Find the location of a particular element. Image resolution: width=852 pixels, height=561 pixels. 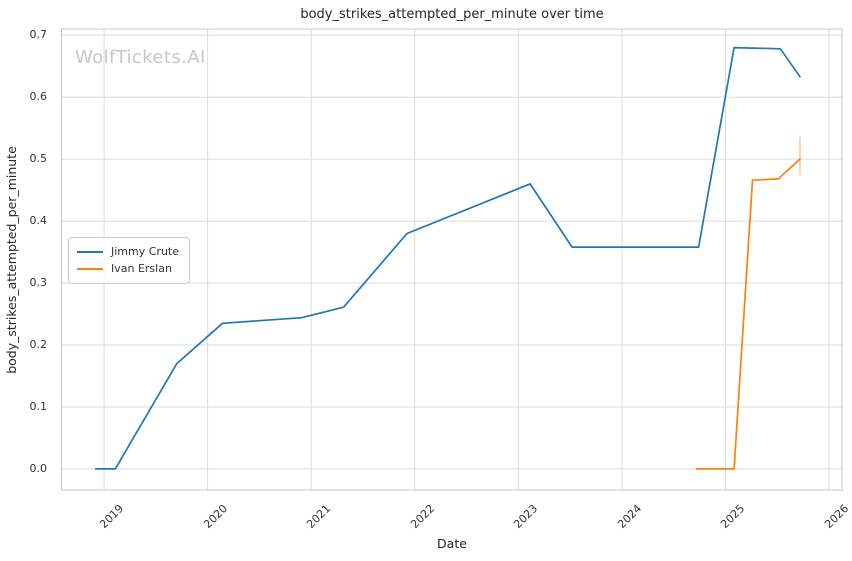

legend-label: Ivan Erslan is located at coordinates (141, 268).